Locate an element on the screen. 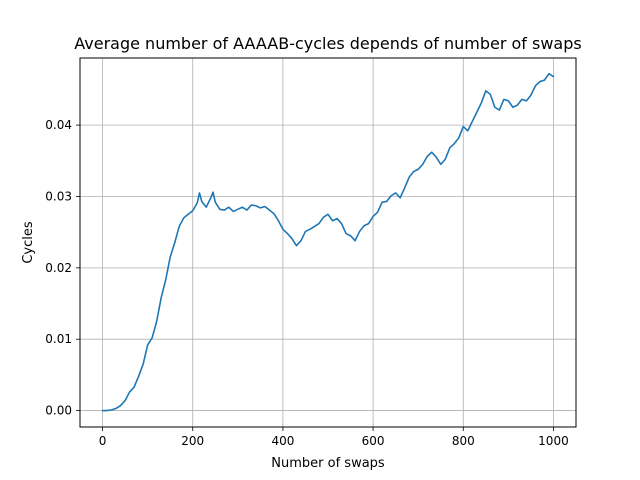 This screenshot has width=640, height=480. y-tick-label: 0.03 is located at coordinates (58, 196).